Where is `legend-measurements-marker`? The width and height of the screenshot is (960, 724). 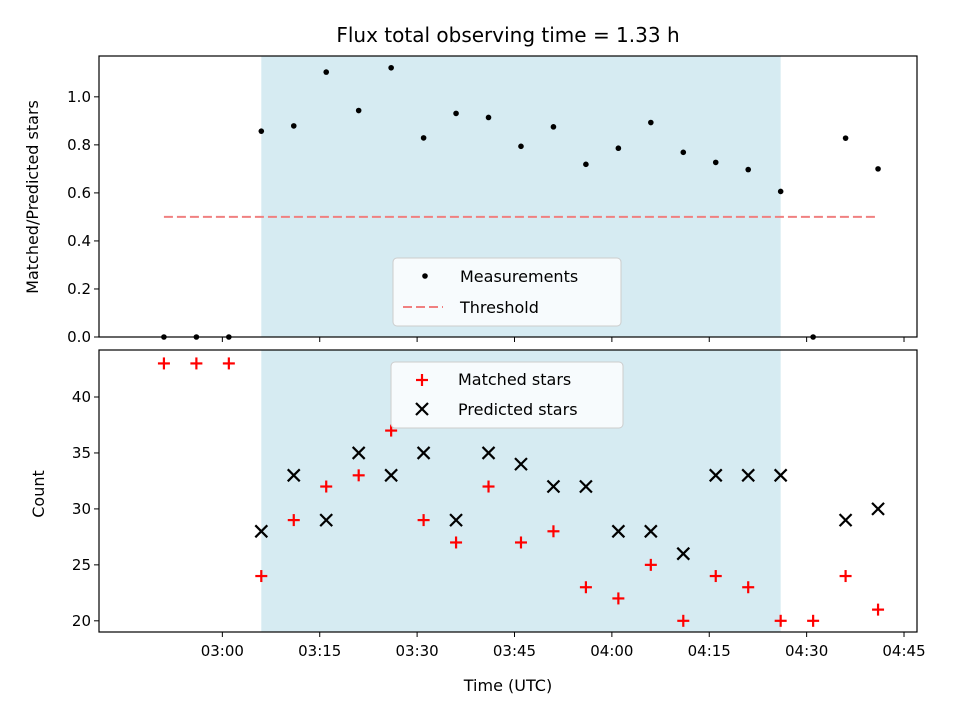
legend-measurements-marker is located at coordinates (425, 276).